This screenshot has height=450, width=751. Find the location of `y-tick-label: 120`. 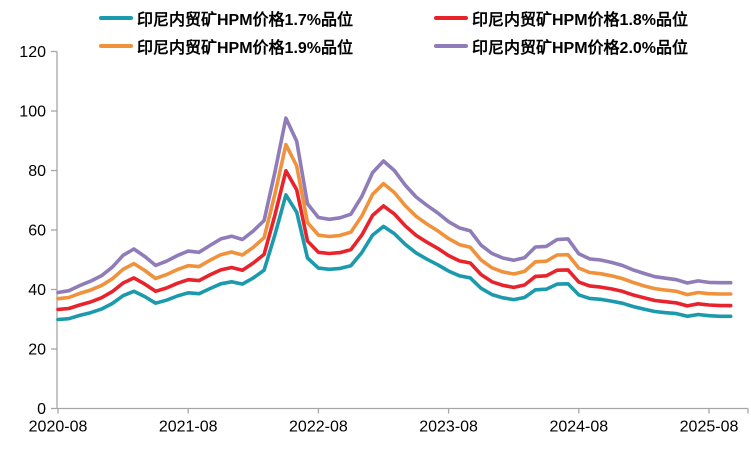

y-tick-label: 120 is located at coordinates (32, 52).